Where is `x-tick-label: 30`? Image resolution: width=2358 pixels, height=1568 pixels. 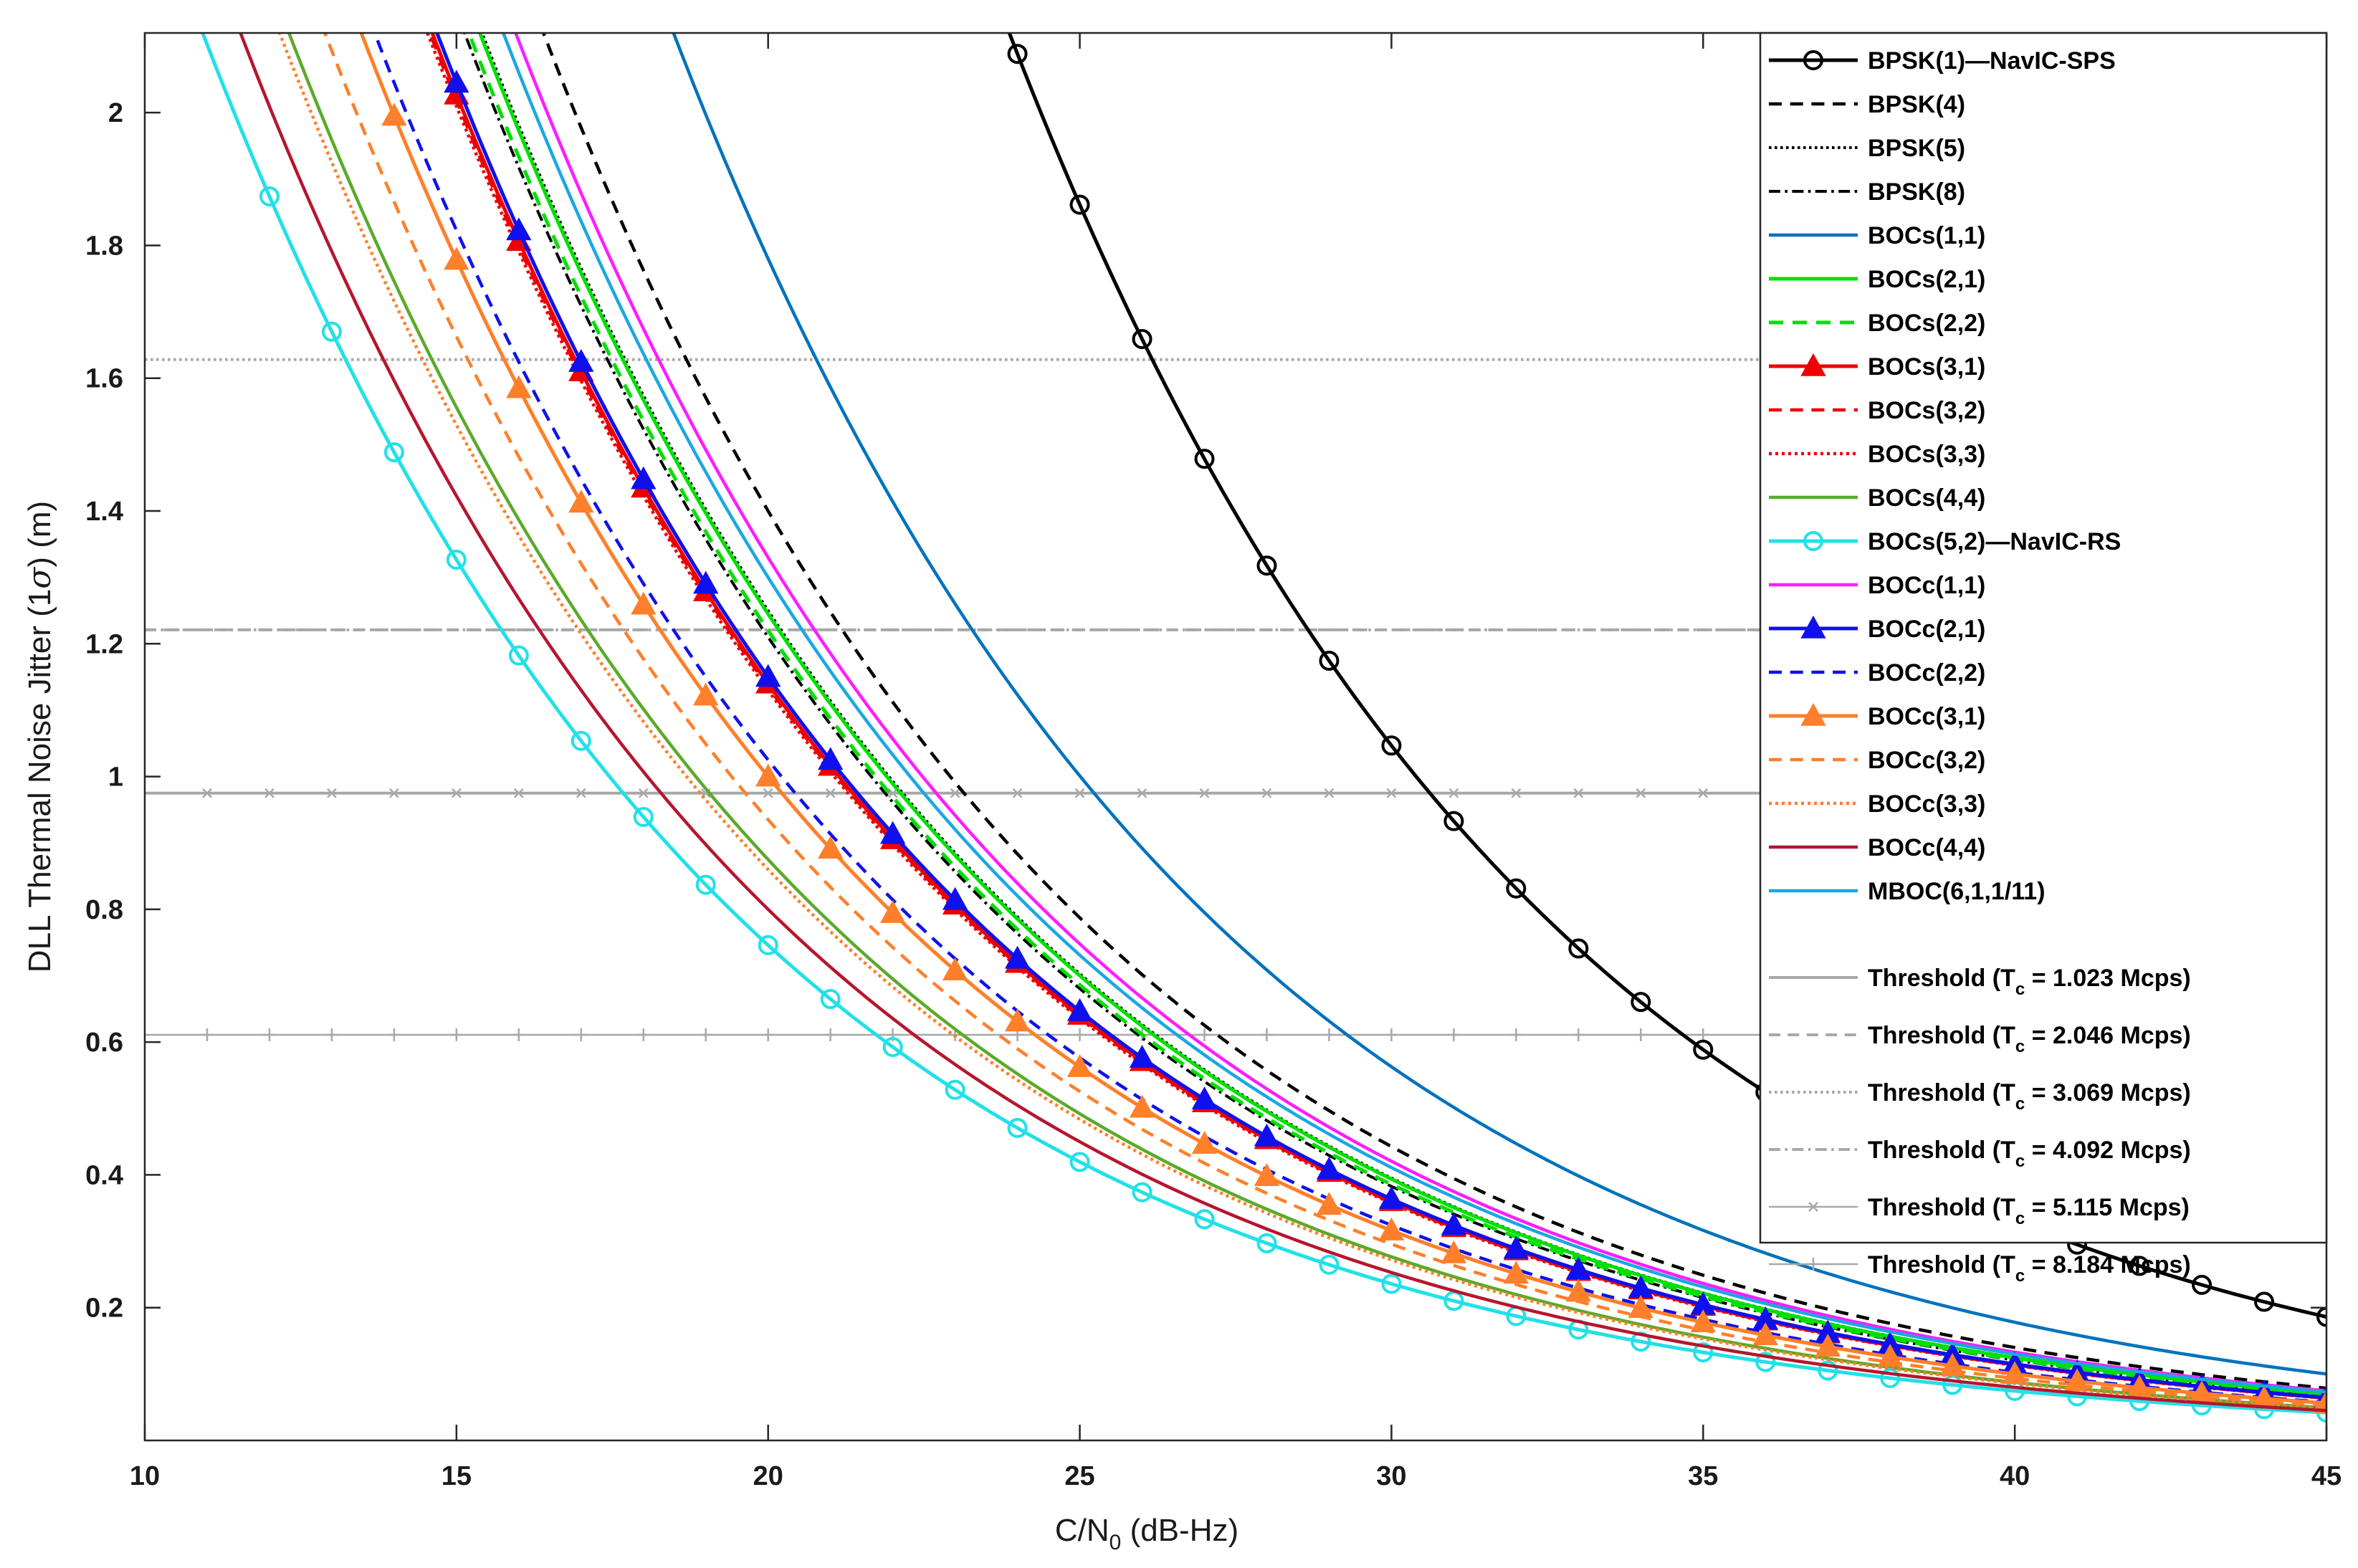
x-tick-label: 30 is located at coordinates (1391, 1476).